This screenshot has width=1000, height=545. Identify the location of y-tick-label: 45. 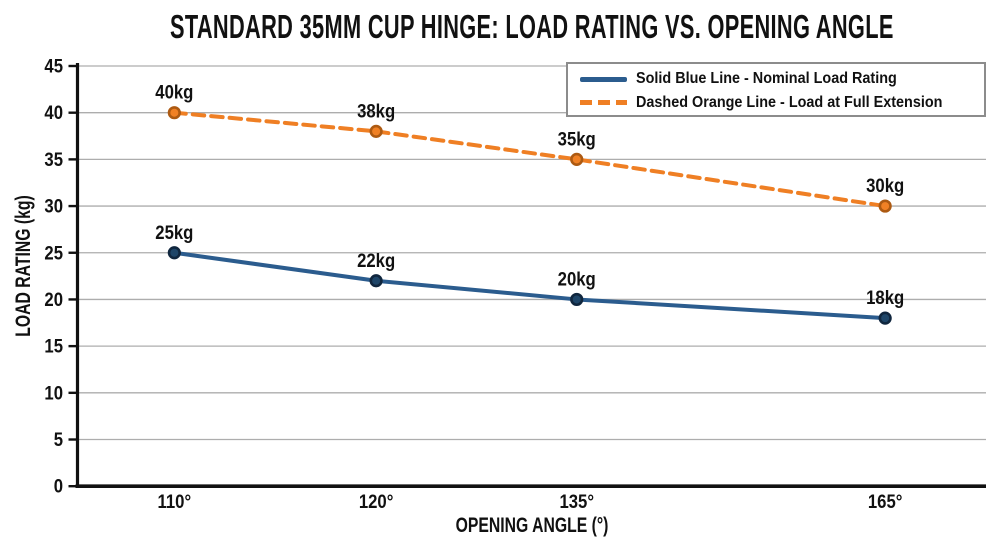
(53, 66).